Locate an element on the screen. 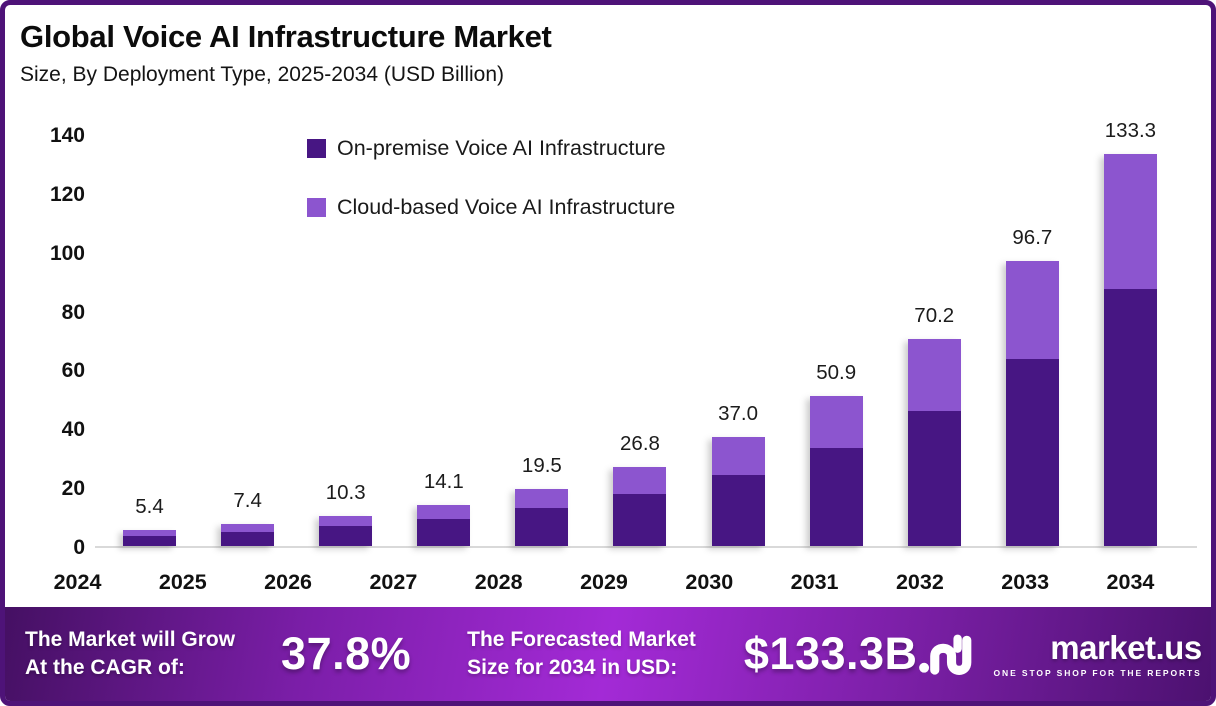 This screenshot has width=1216, height=706. legend-item-cloud: Cloud-based Voice AI Infrastructure is located at coordinates (491, 207).